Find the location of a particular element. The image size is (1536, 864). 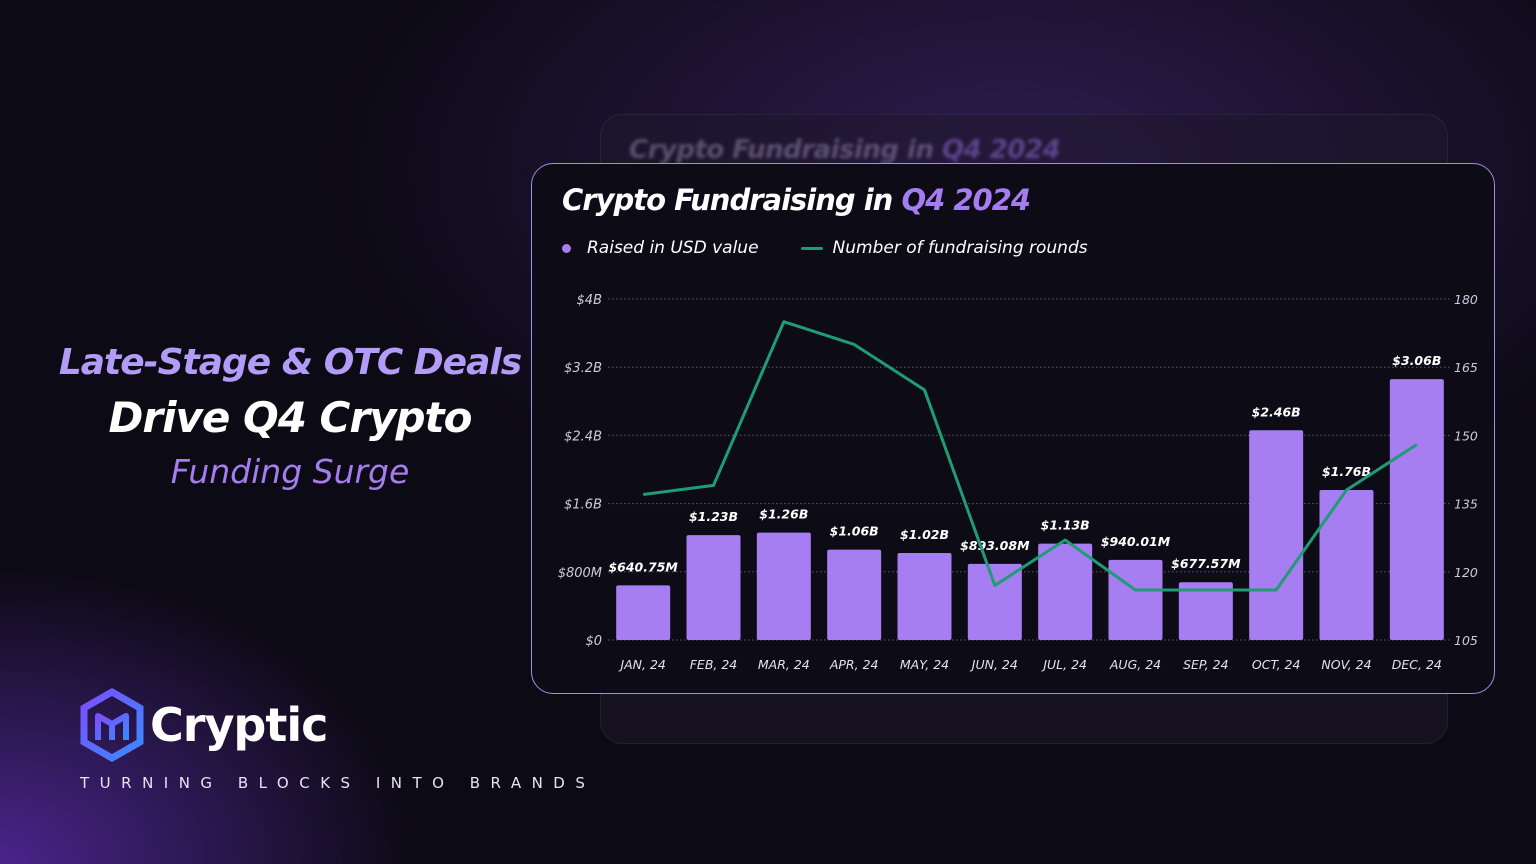

ghost-card-title: Crypto Fundraising in Q4 2024 is located at coordinates (845, 150).